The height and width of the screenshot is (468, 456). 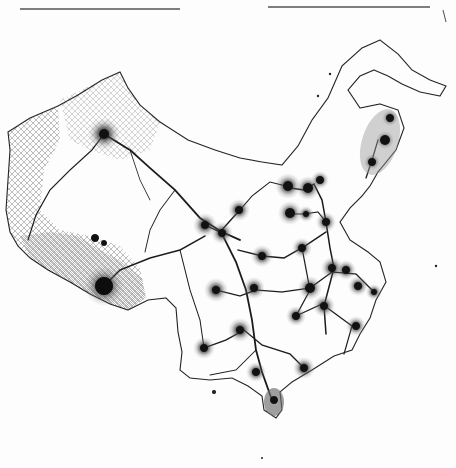 What do you see at coordinates (444, 16) in the screenshot?
I see `scan-mark-corner` at bounding box center [444, 16].